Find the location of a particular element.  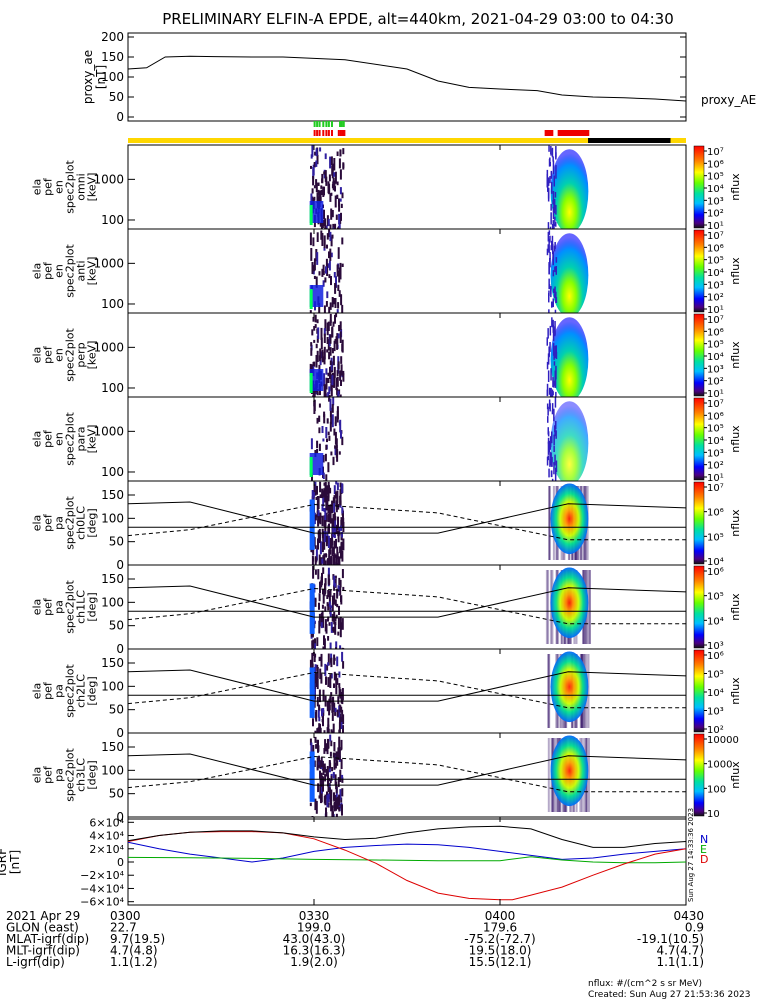

energy-ytick-label: 100 is located at coordinates (112, 472).